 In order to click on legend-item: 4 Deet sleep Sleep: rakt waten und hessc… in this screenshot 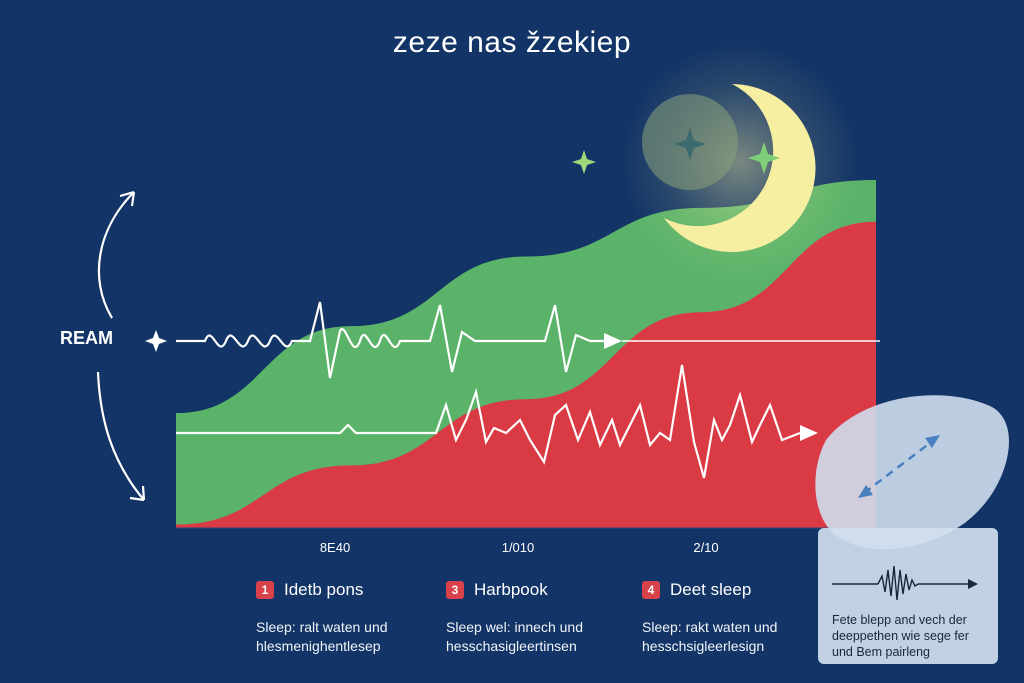, I will do `click(732, 618)`.